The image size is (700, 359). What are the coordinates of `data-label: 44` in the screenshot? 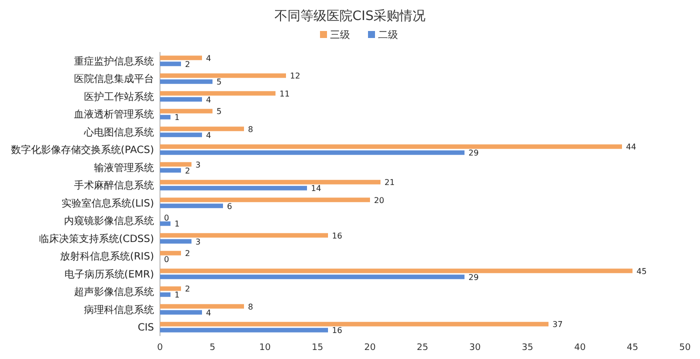 It's located at (631, 147).